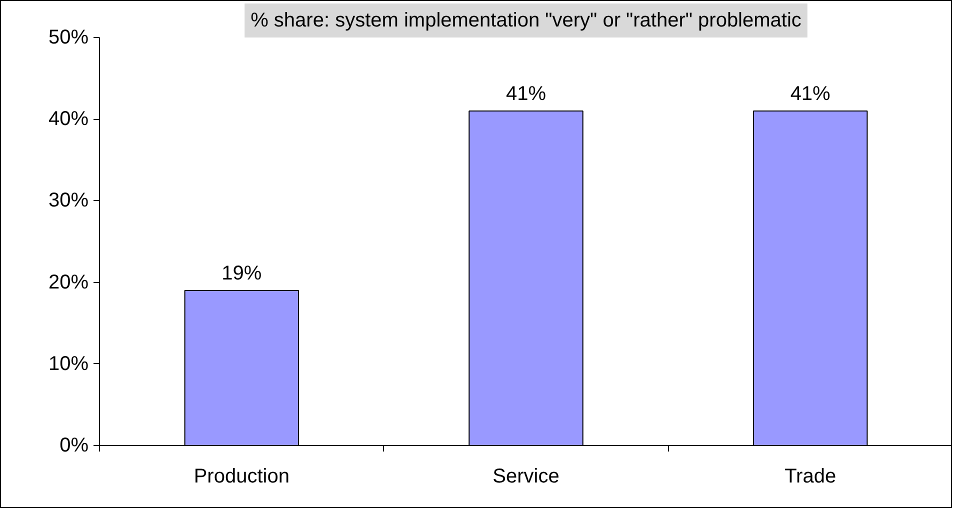 The width and height of the screenshot is (954, 510). What do you see at coordinates (526, 477) in the screenshot?
I see `x-tick-label: Service` at bounding box center [526, 477].